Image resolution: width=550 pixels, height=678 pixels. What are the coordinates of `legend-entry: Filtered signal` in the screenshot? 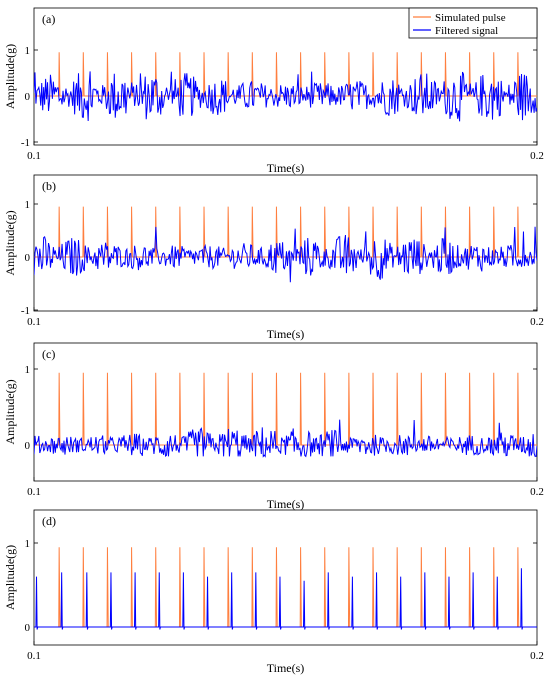 It's located at (466, 31).